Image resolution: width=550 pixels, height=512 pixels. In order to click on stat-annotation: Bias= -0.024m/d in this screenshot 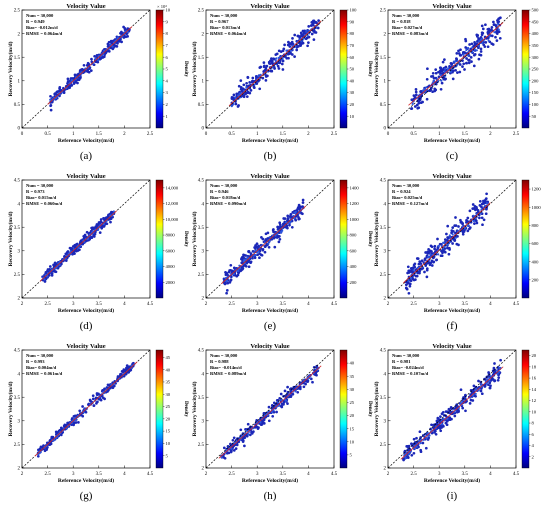, I will do `click(408, 367)`.